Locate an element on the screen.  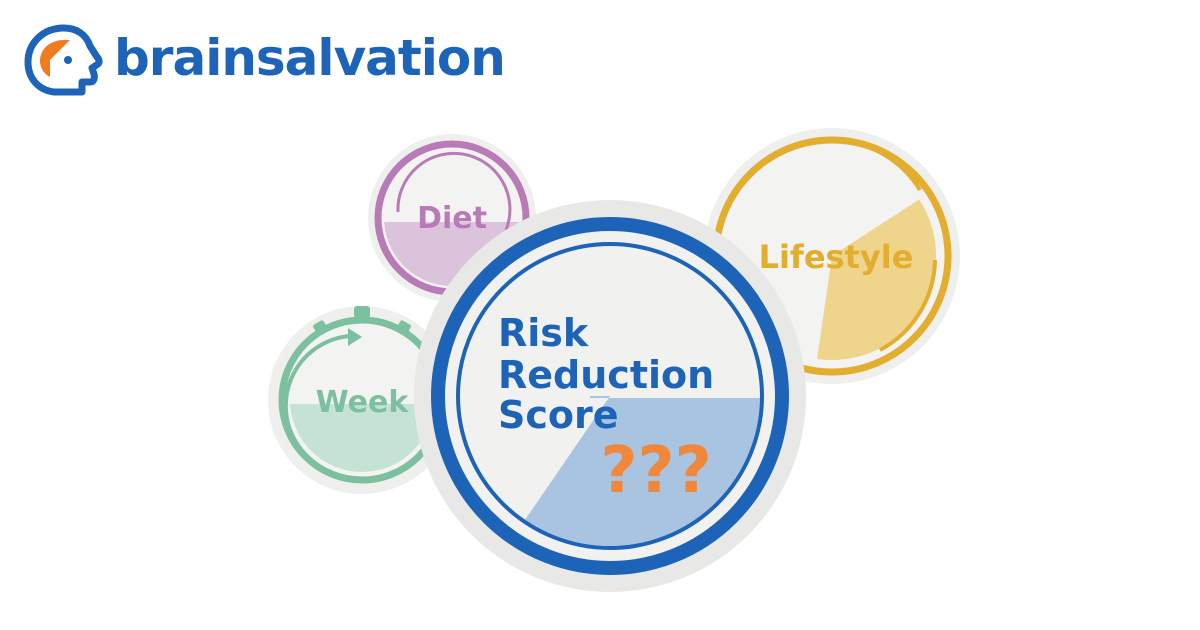
score-label-line1: Risk is located at coordinates (543, 333).